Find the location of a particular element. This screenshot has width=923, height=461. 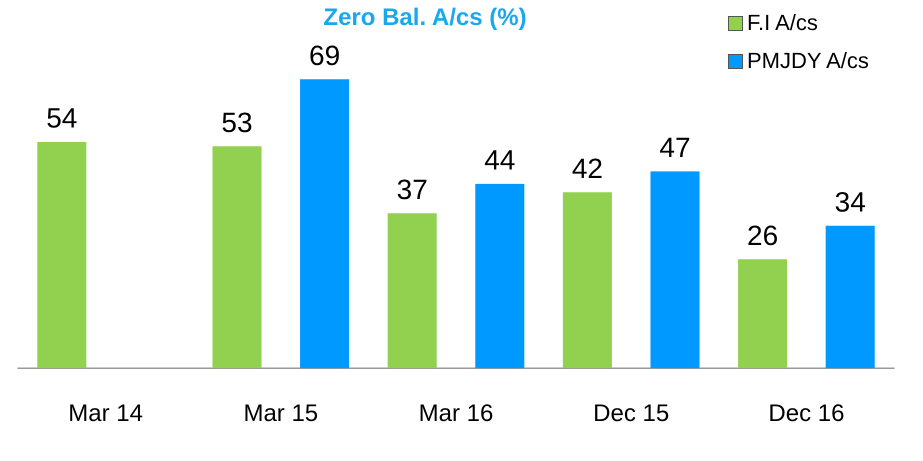

chart-title: Zero Bal. A/cs (%) is located at coordinates (425, 18).